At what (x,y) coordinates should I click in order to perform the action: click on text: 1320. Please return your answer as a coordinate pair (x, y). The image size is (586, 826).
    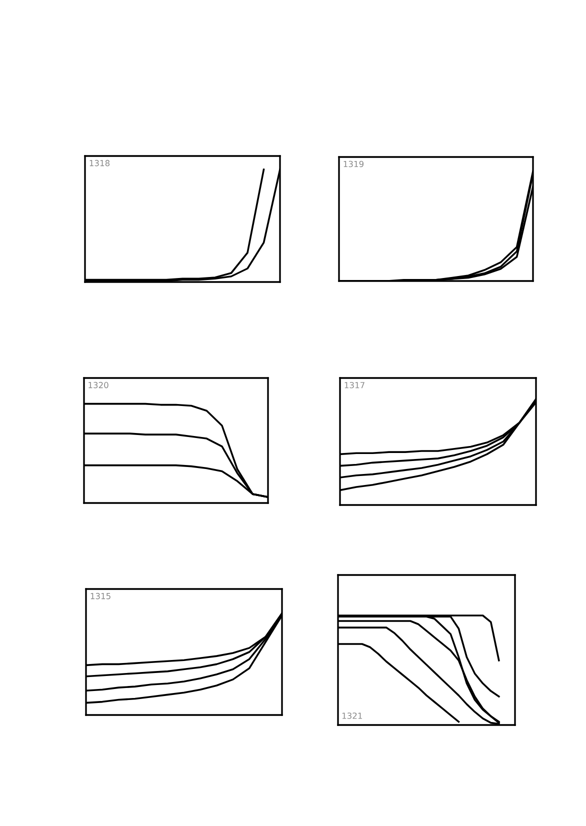
    Looking at the image, I should click on (98, 385).